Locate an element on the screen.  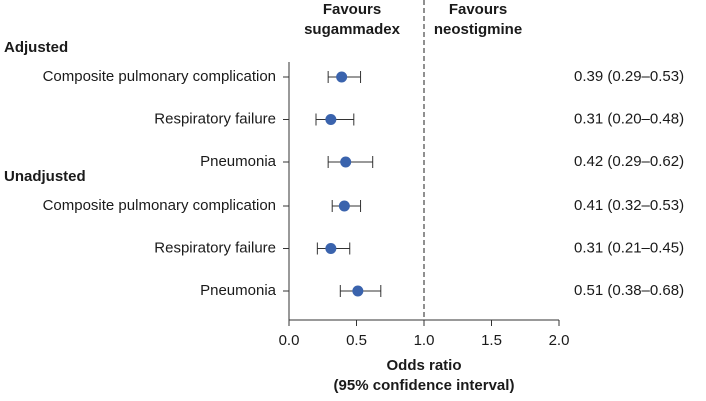
x-tick-label: 2.0 is located at coordinates (559, 340).